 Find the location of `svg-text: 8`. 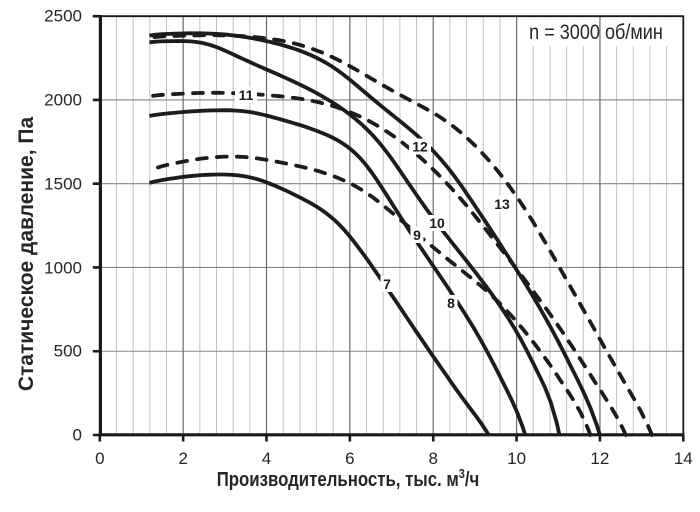

svg-text: 8 is located at coordinates (451, 303).